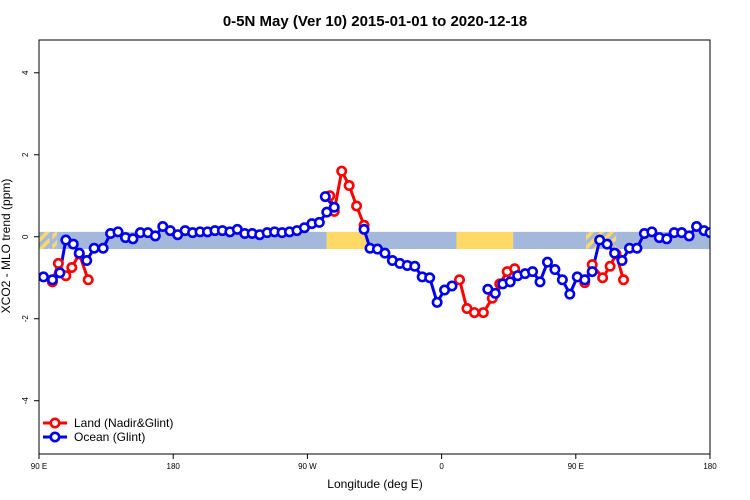 The height and width of the screenshot is (500, 750). What do you see at coordinates (25, 401) in the screenshot?
I see `y-tick-label: -4` at bounding box center [25, 401].